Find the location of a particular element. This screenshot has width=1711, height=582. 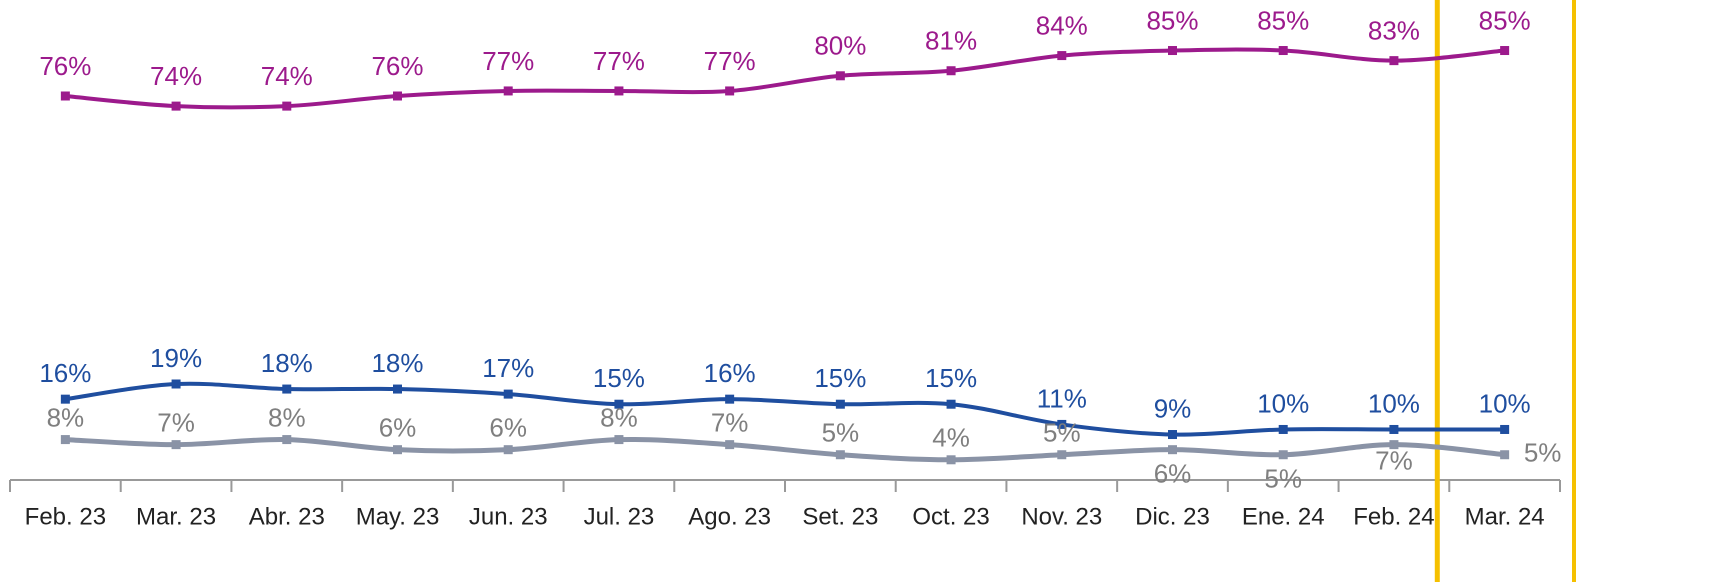

data-label: 4% is located at coordinates (951, 438).